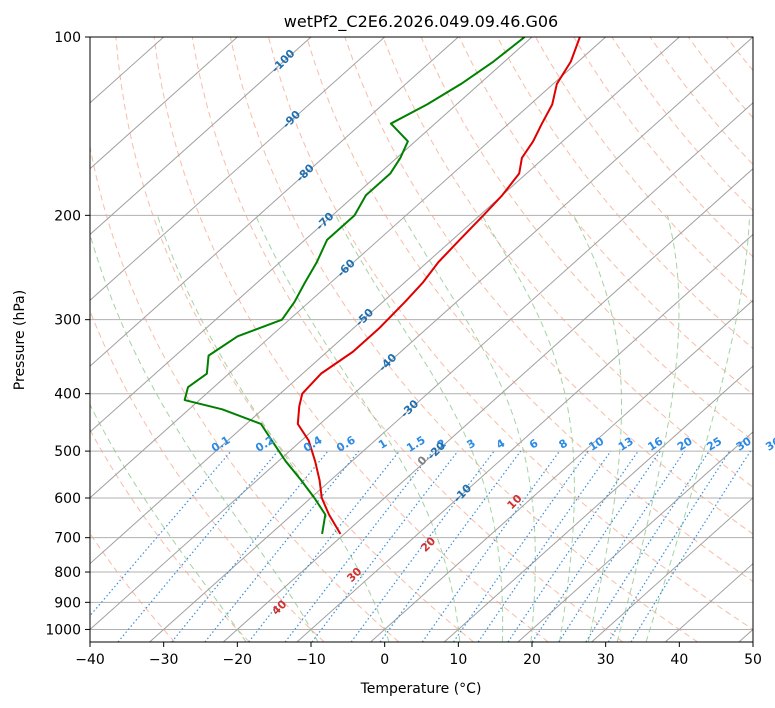 This screenshot has height=708, width=775. Describe the element at coordinates (67, 321) in the screenshot. I see `y-tick-label: 300` at that location.